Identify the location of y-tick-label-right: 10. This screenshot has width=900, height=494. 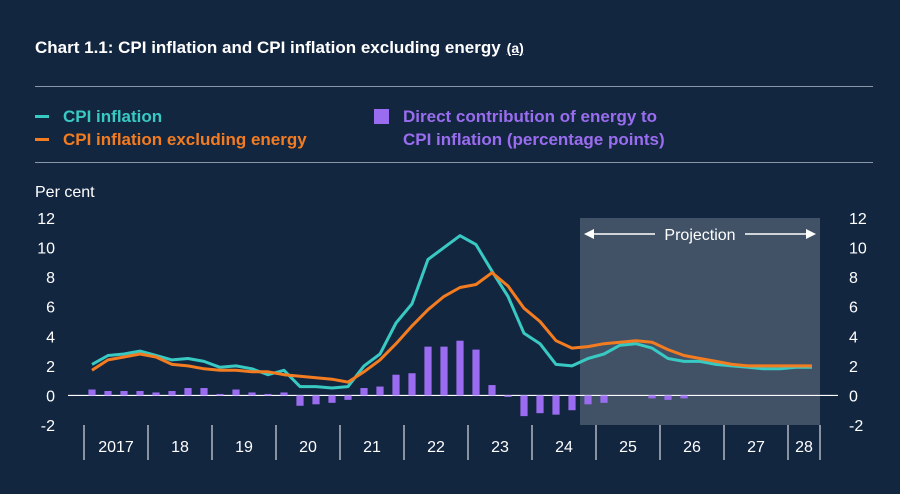
(858, 249).